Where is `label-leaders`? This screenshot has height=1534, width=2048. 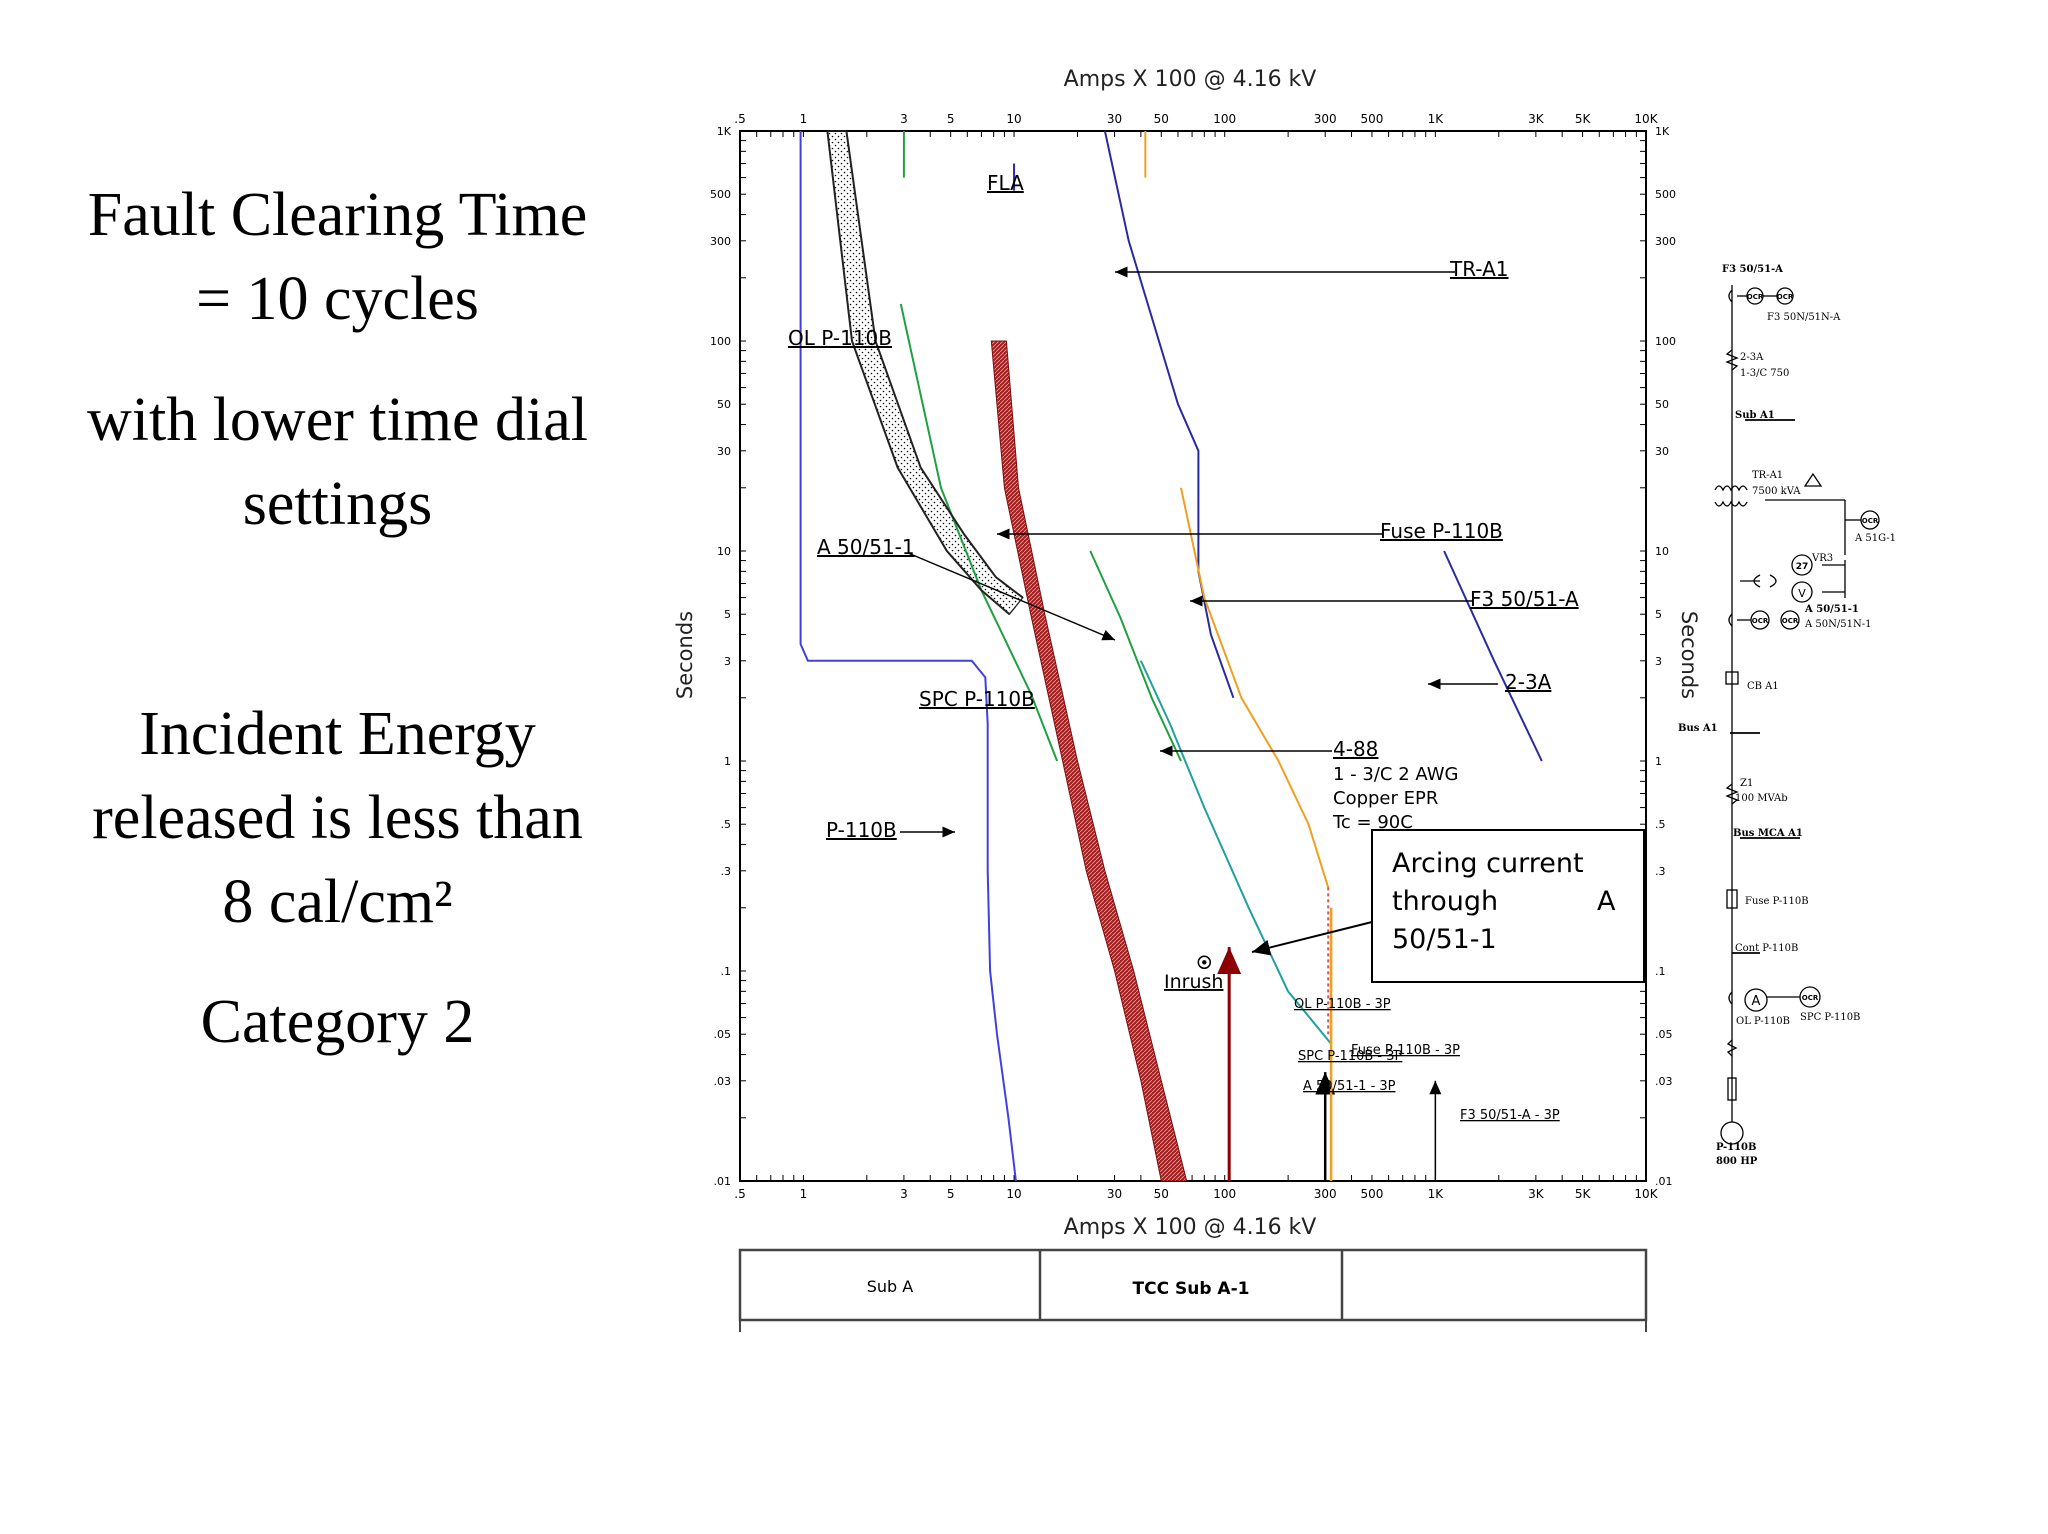 label-leaders is located at coordinates (1199, 552).